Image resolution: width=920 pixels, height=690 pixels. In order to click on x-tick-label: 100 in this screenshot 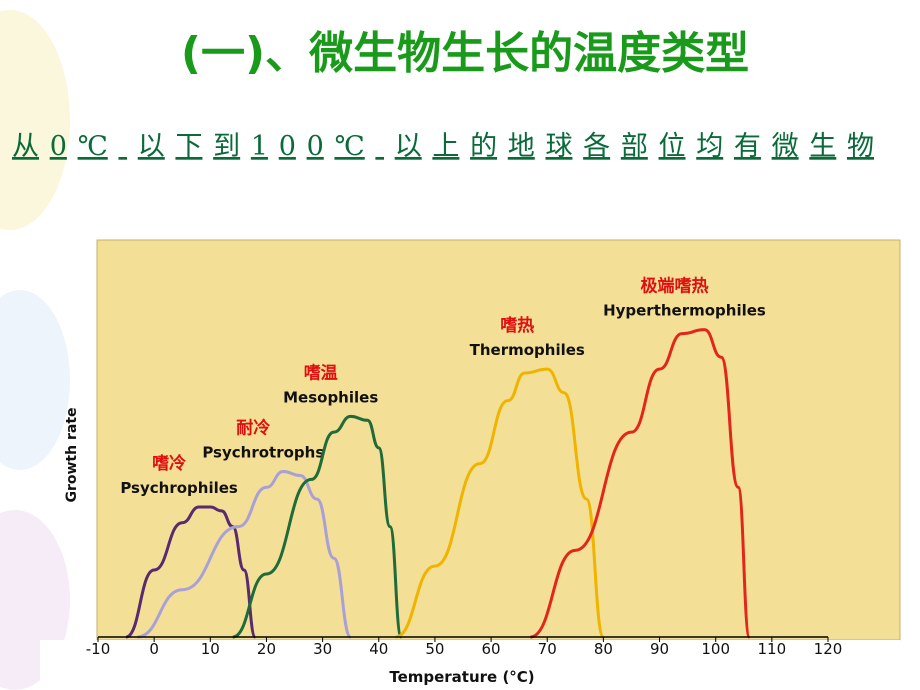, I will do `click(715, 649)`.